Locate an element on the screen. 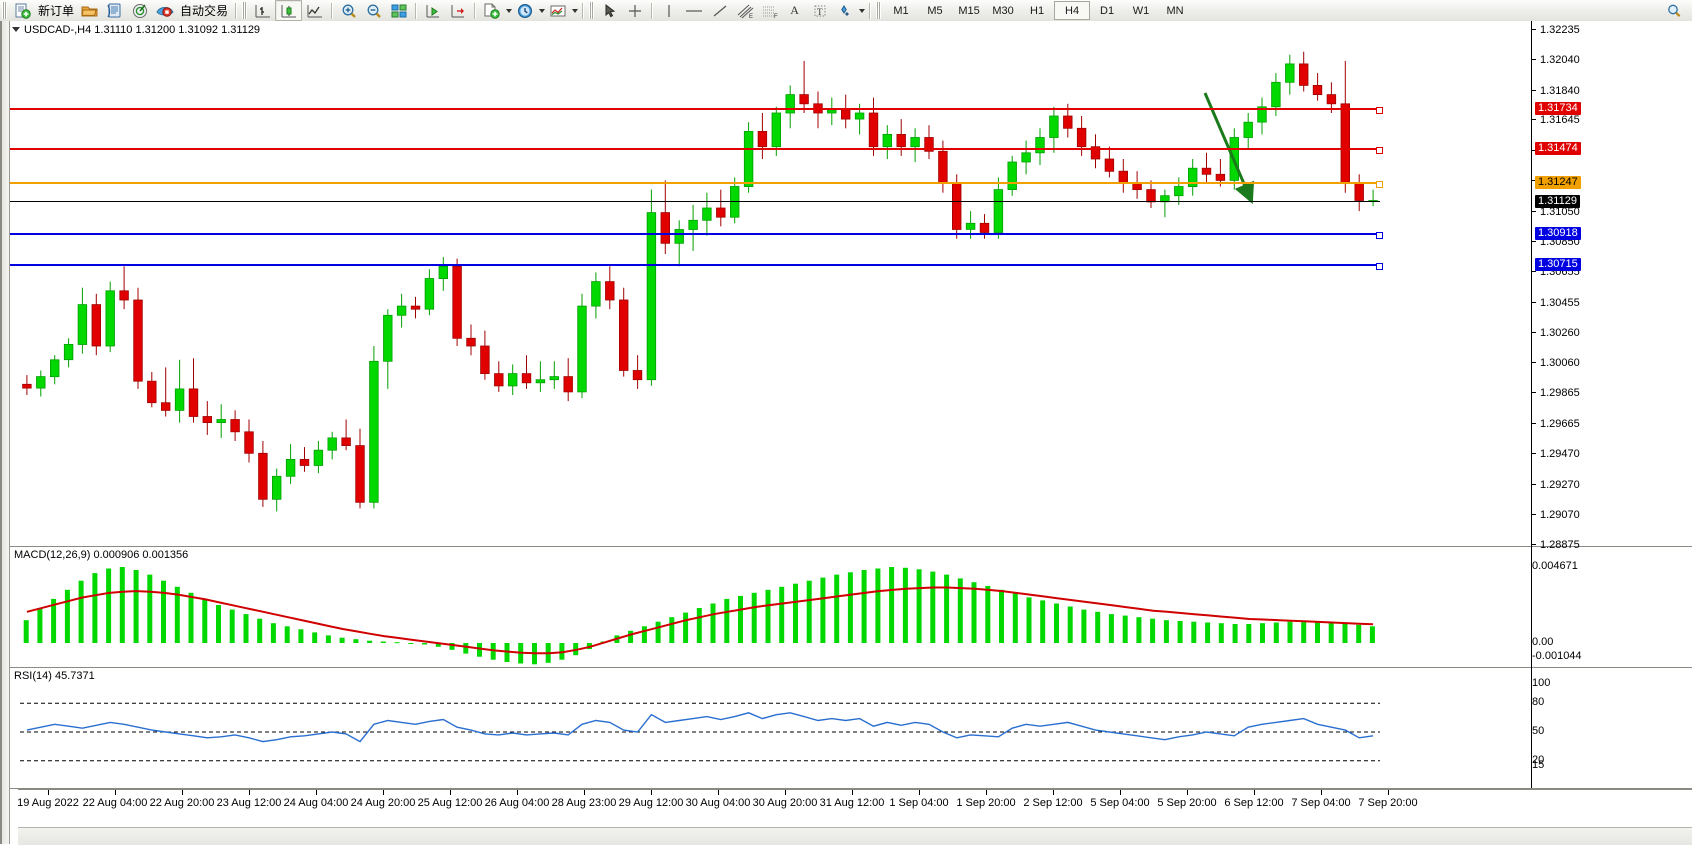 The height and width of the screenshot is (845, 1692). price-tick: 1.29470 is located at coordinates (1556, 454).